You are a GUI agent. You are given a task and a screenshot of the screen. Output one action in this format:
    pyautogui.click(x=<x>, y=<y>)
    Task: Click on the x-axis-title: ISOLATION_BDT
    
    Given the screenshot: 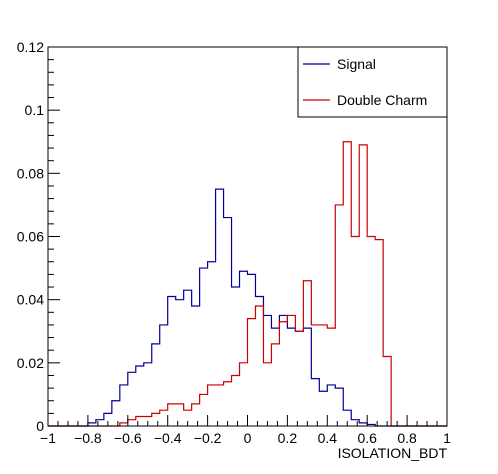 What is the action you would take?
    pyautogui.click(x=393, y=453)
    